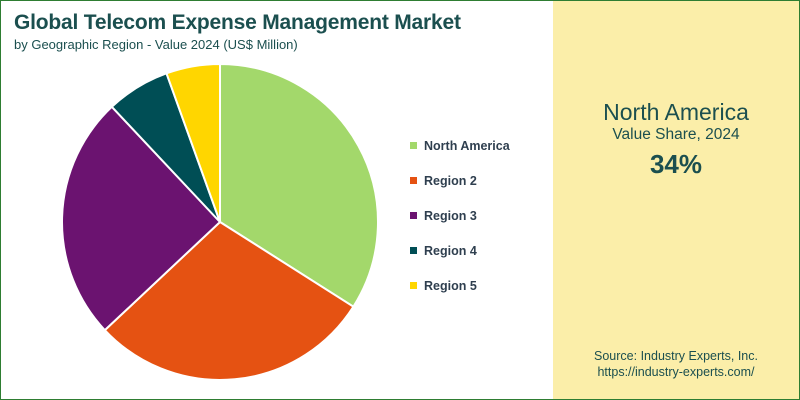 The height and width of the screenshot is (400, 800). I want to click on highlight-share-value: 34%, so click(676, 164).